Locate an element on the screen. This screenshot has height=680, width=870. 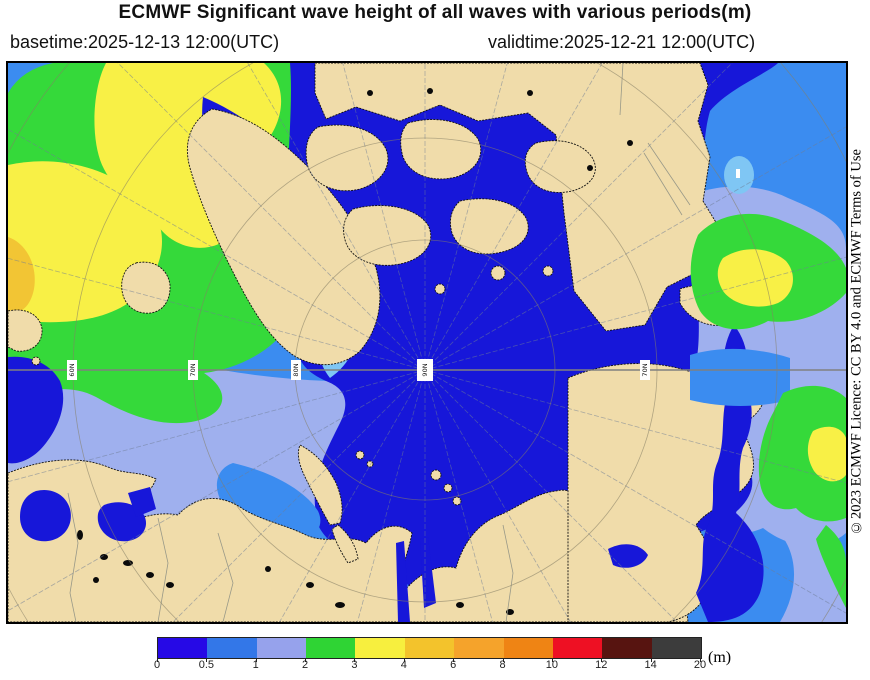
land-svalbard is located at coordinates (360, 455).